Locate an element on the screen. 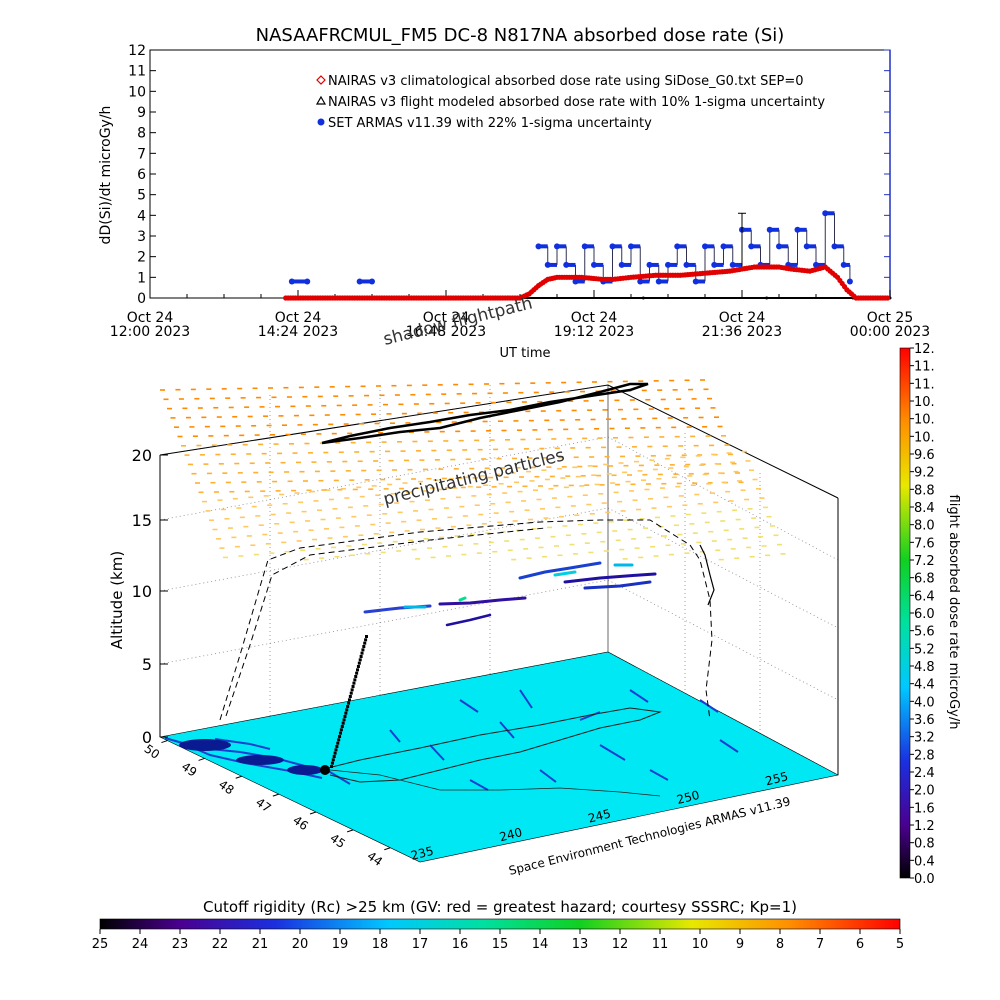 This screenshot has width=1000, height=1000. lat-tick-label: 46 is located at coordinates (300, 823).